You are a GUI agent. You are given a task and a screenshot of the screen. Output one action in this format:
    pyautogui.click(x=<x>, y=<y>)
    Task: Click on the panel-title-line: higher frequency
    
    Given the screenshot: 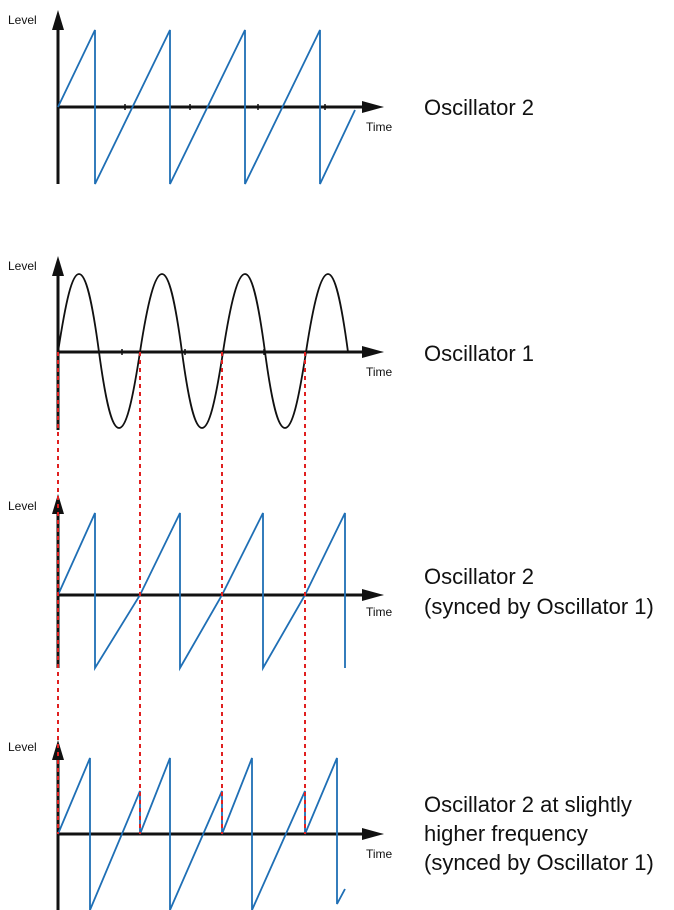 What is the action you would take?
    pyautogui.click(x=506, y=833)
    